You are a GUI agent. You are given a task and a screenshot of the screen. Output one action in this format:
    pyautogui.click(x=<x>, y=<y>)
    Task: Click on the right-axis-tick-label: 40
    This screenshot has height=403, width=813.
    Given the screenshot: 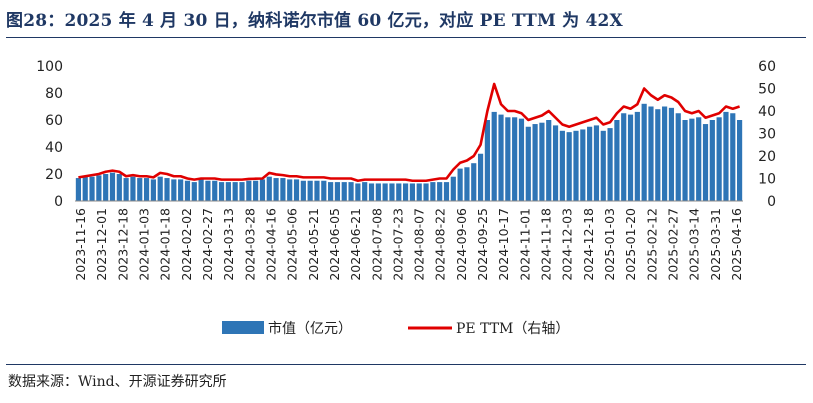 What is the action you would take?
    pyautogui.click(x=767, y=112)
    